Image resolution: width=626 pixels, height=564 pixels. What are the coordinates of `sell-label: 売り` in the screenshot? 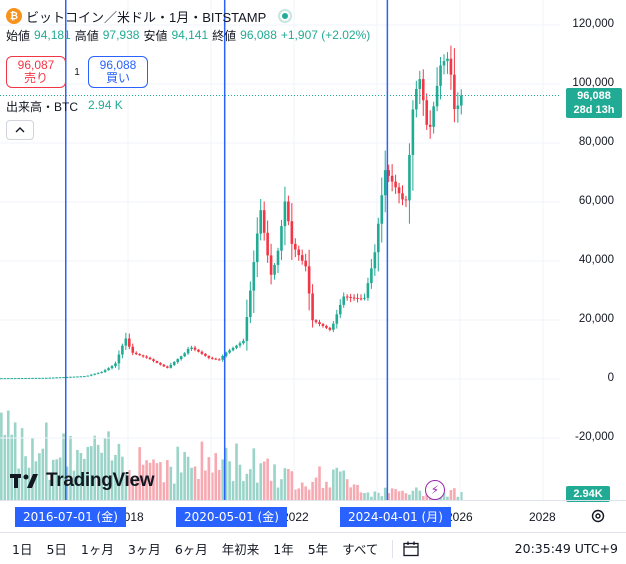 It's located at (35, 78).